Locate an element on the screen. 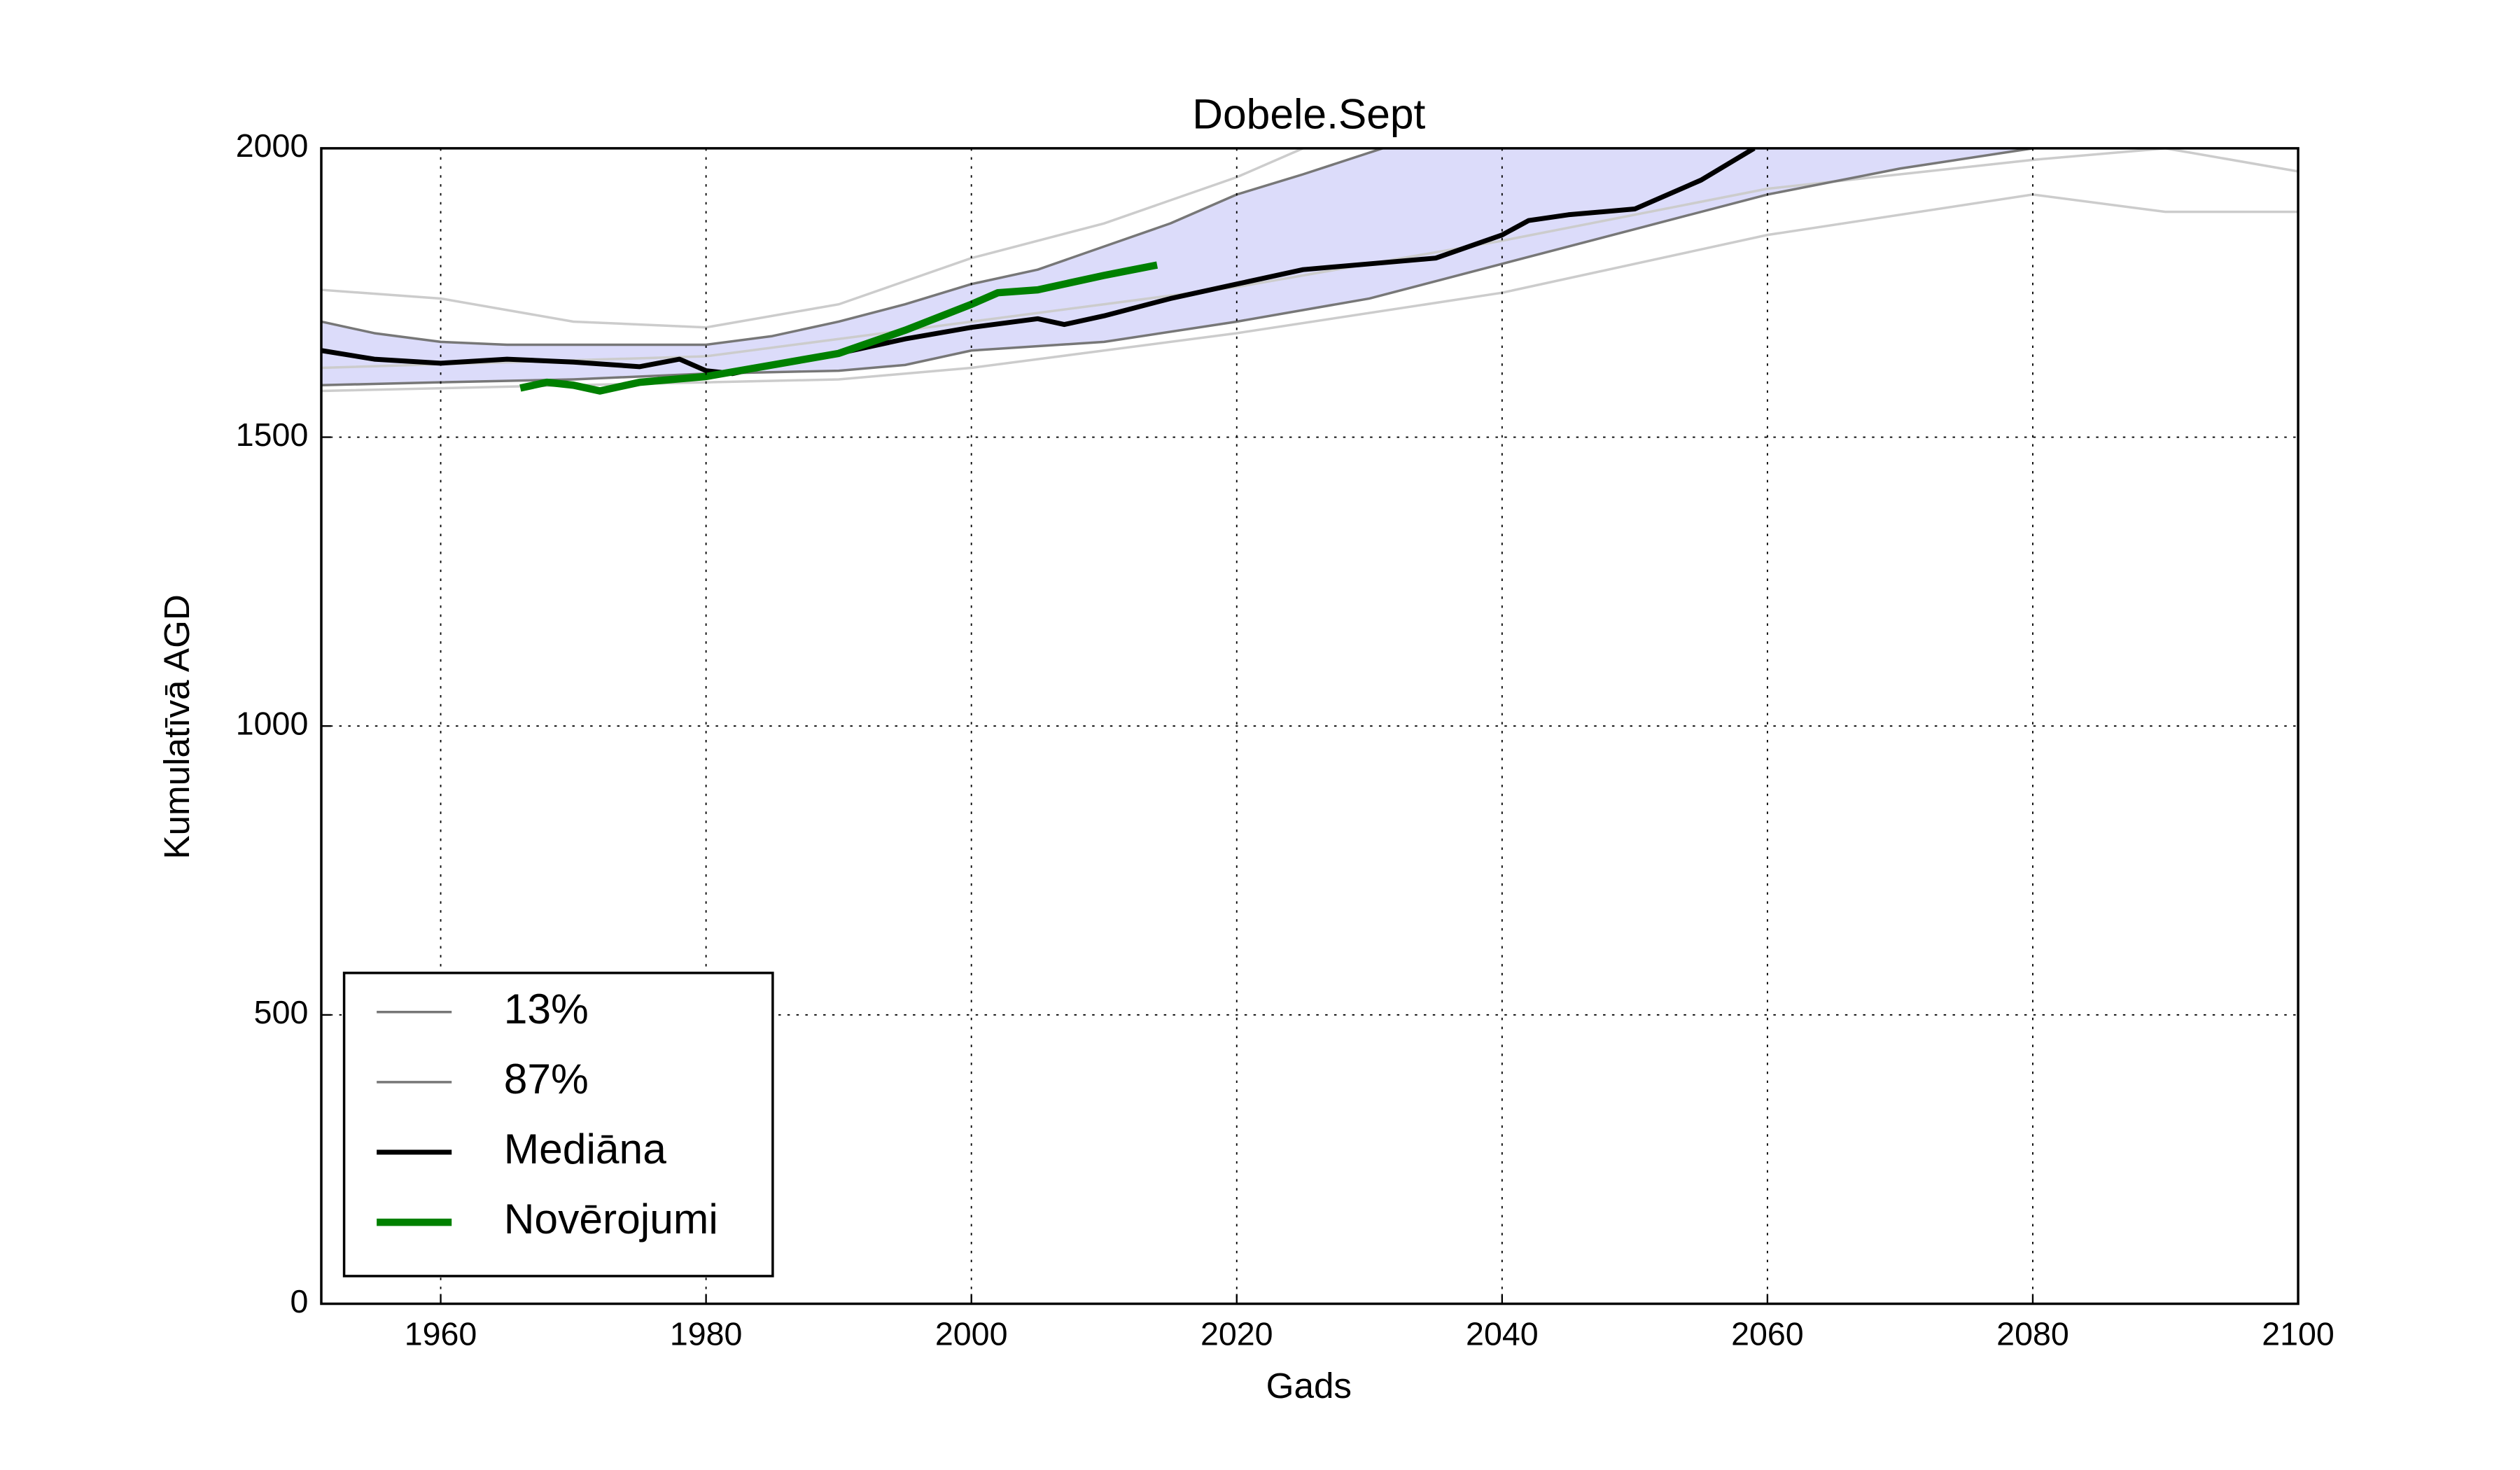 Image resolution: width=2520 pixels, height=1470 pixels. y-tick-label: 1000 is located at coordinates (272, 723).